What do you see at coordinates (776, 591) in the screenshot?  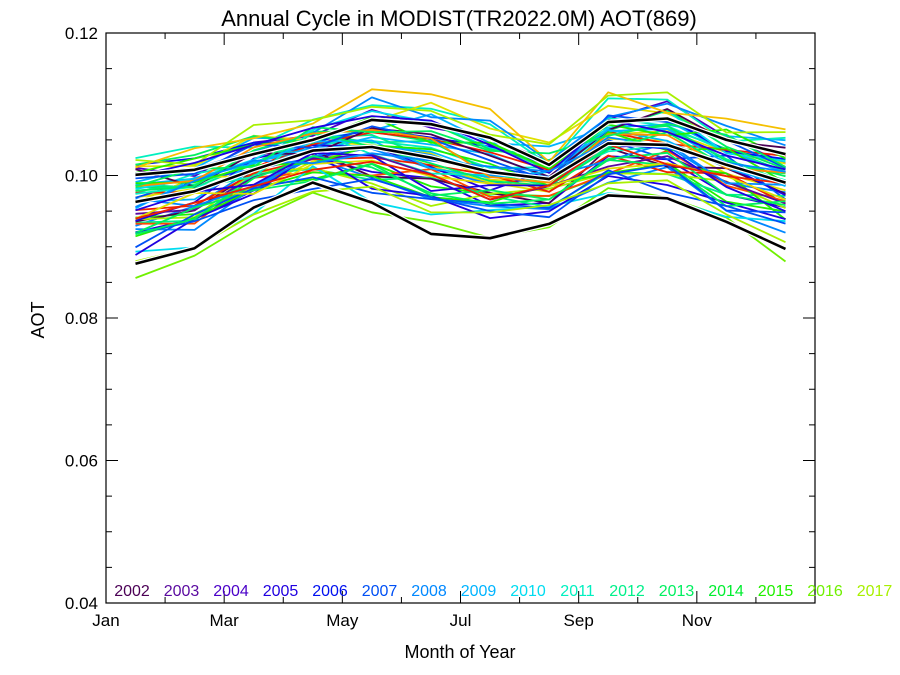 I see `legend-entry: 2015` at bounding box center [776, 591].